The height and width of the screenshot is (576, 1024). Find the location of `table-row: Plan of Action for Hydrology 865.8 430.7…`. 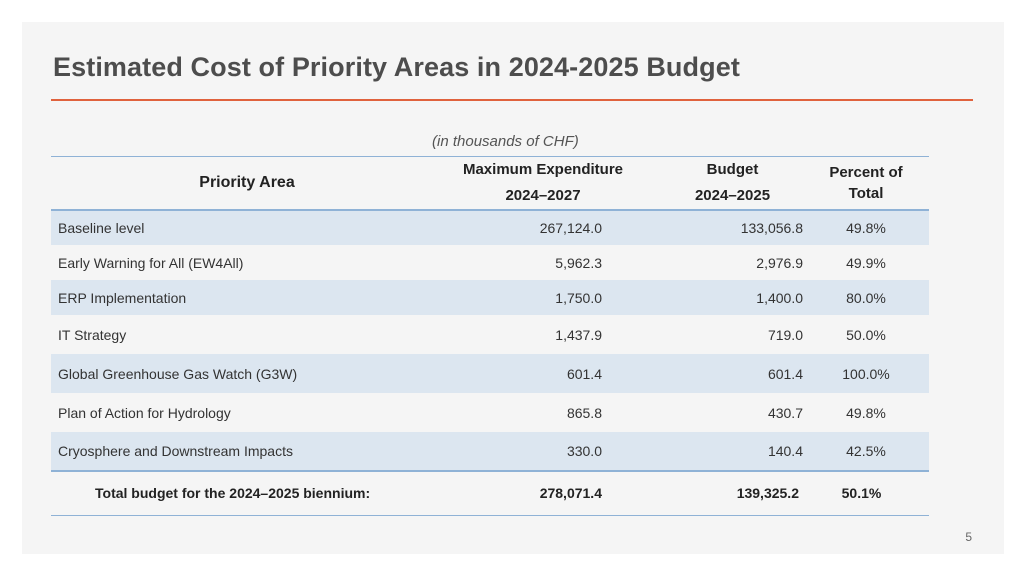

table-row: Plan of Action for Hydrology 865.8 430.7… is located at coordinates (490, 412).